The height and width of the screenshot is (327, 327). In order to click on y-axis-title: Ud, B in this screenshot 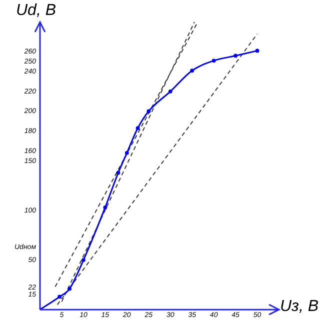, I will do `click(36, 11)`.